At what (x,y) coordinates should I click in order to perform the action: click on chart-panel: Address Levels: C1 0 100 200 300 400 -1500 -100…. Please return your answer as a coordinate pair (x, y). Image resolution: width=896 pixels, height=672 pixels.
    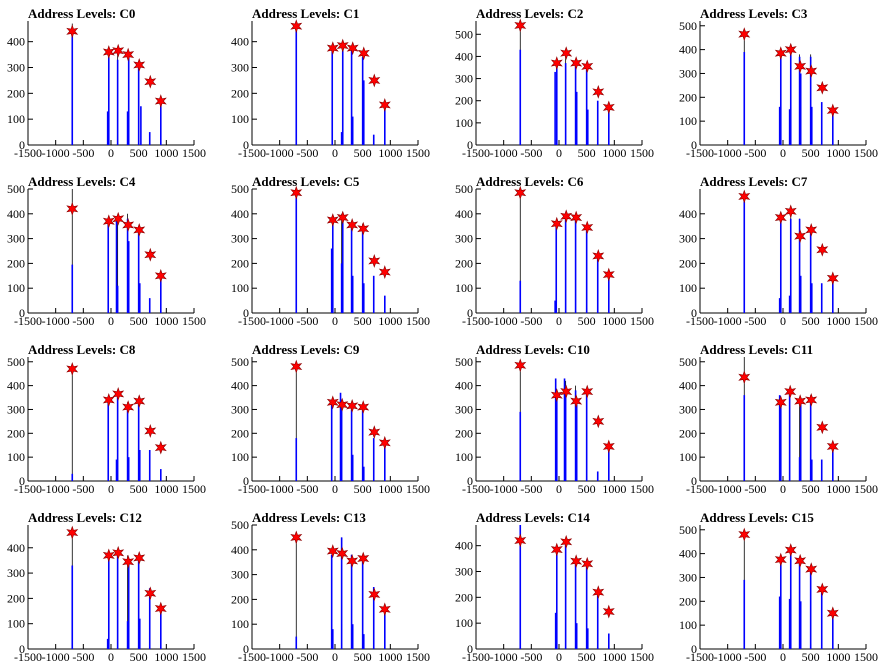
    Looking at the image, I should click on (330, 83).